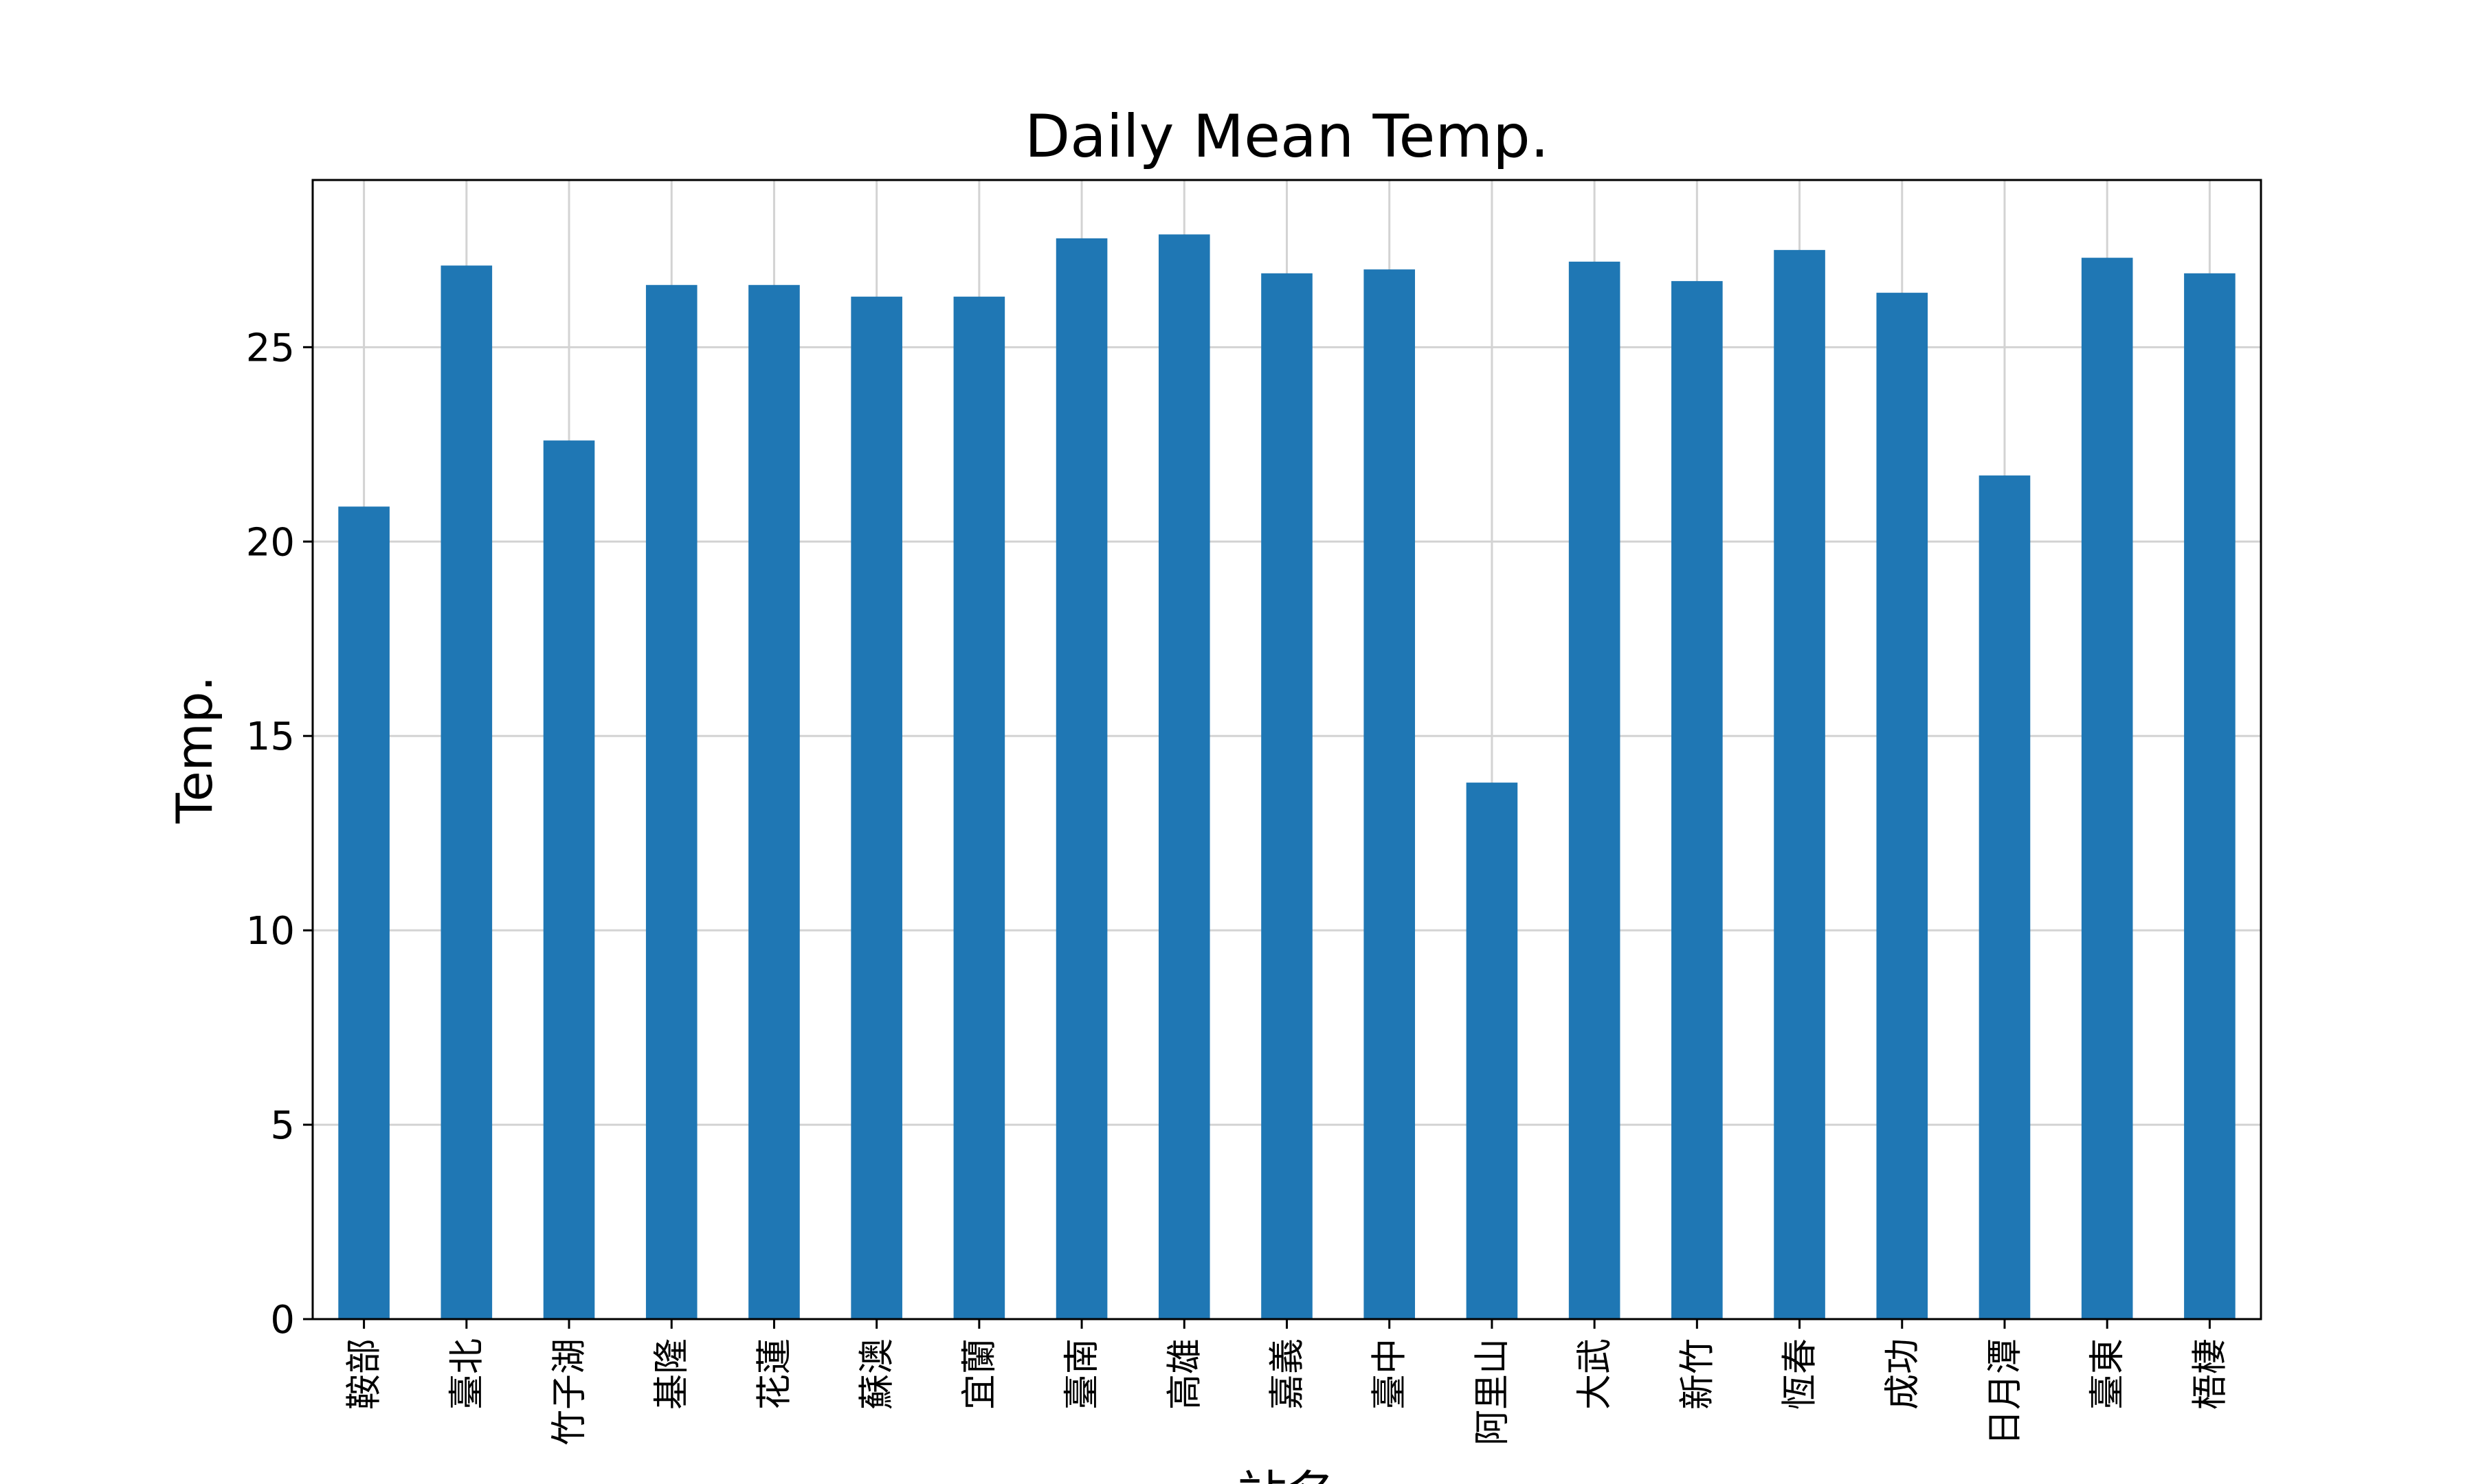 The height and width of the screenshot is (1484, 2474). Describe the element at coordinates (569, 1392) in the screenshot. I see `x-tick-label: 竹子湖` at that location.